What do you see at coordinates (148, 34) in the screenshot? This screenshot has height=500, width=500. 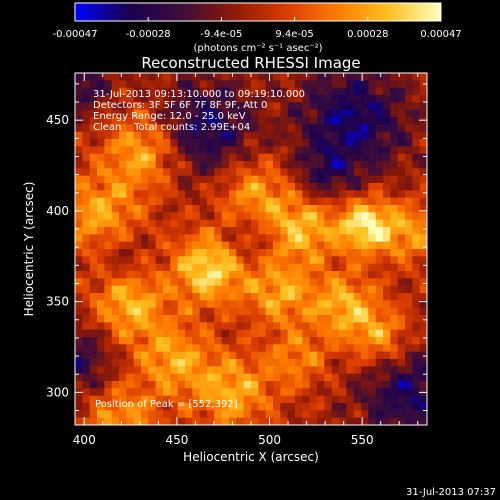 I see `colorbar-tick-label: -0.00028` at bounding box center [148, 34].